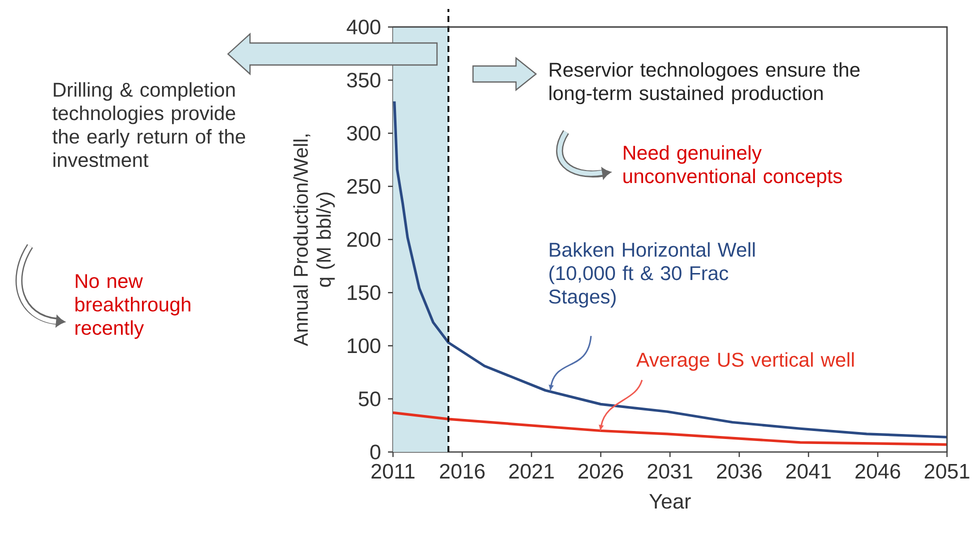 The height and width of the screenshot is (533, 977). I want to click on text: Drilling & completion technologies provide the early return of the investment, so click(149, 125).